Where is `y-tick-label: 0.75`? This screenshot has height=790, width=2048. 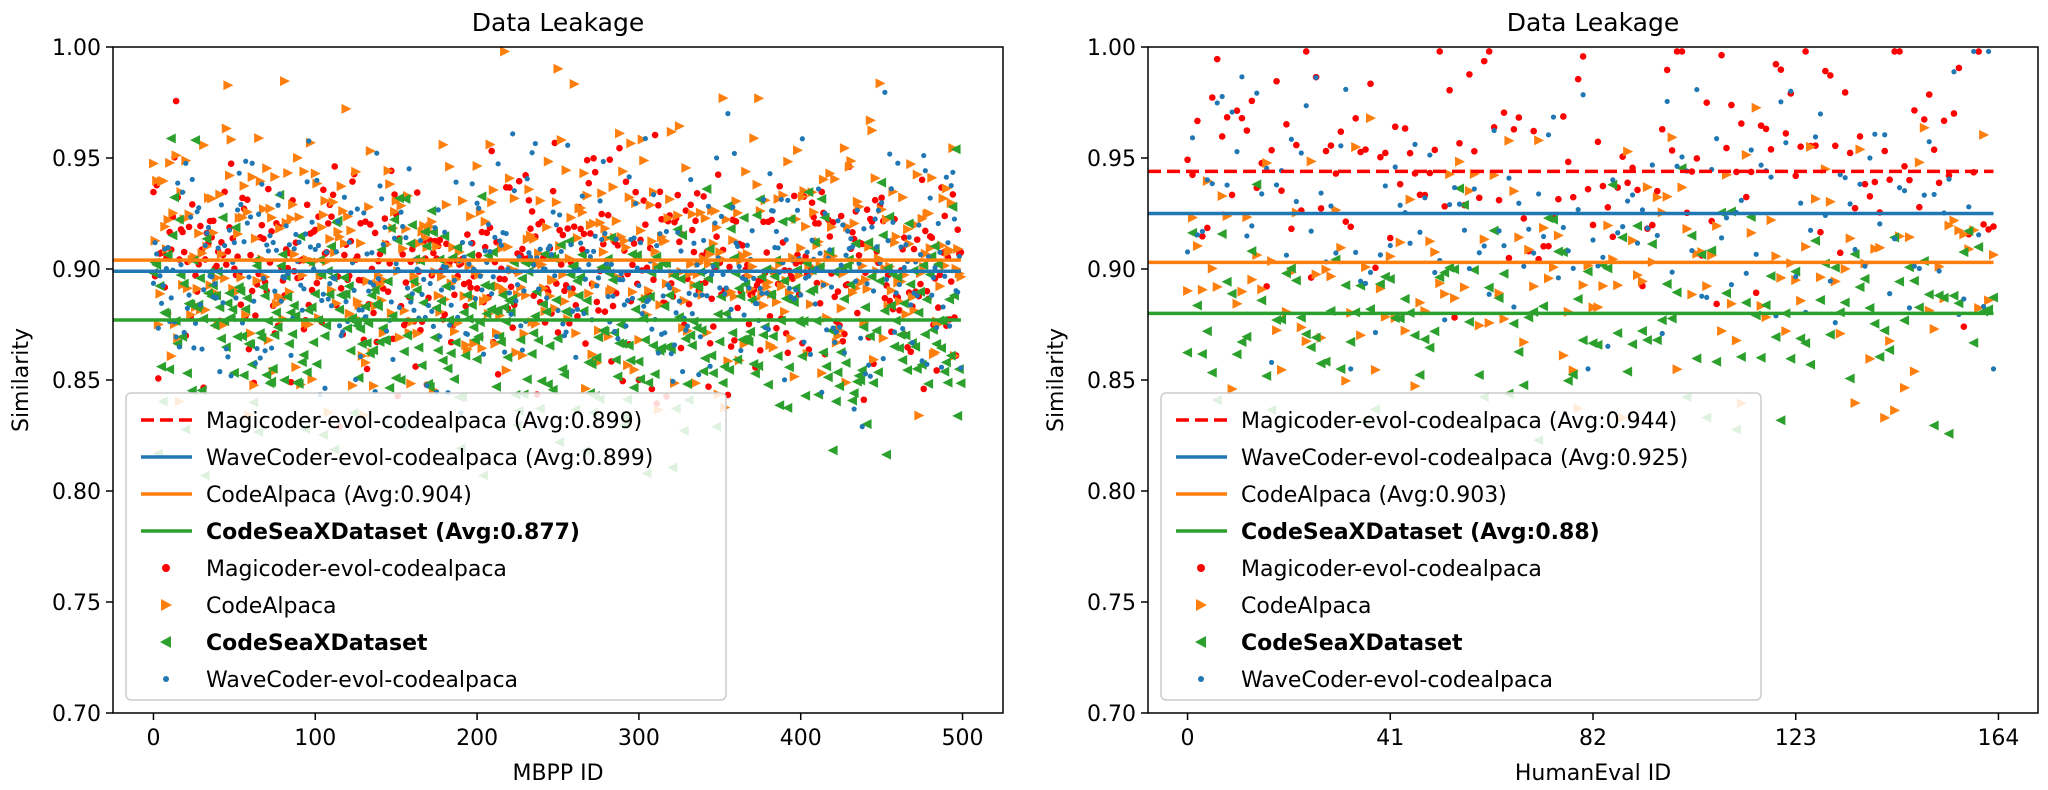
y-tick-label: 0.75 is located at coordinates (1111, 603).